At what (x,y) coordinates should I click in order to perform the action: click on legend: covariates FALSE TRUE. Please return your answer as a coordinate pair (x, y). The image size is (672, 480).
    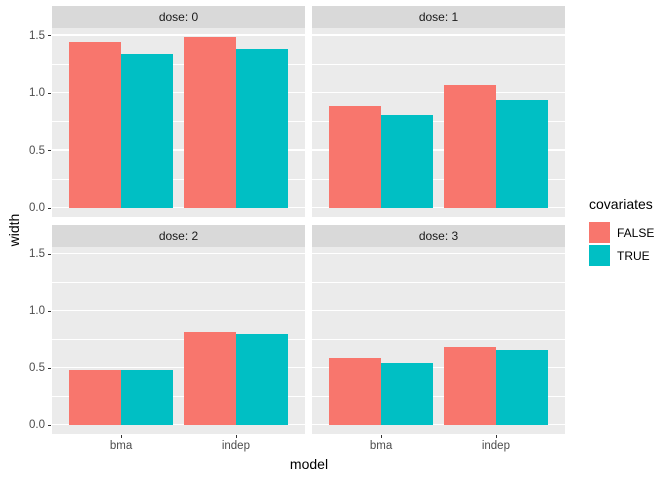
    Looking at the image, I should click on (621, 232).